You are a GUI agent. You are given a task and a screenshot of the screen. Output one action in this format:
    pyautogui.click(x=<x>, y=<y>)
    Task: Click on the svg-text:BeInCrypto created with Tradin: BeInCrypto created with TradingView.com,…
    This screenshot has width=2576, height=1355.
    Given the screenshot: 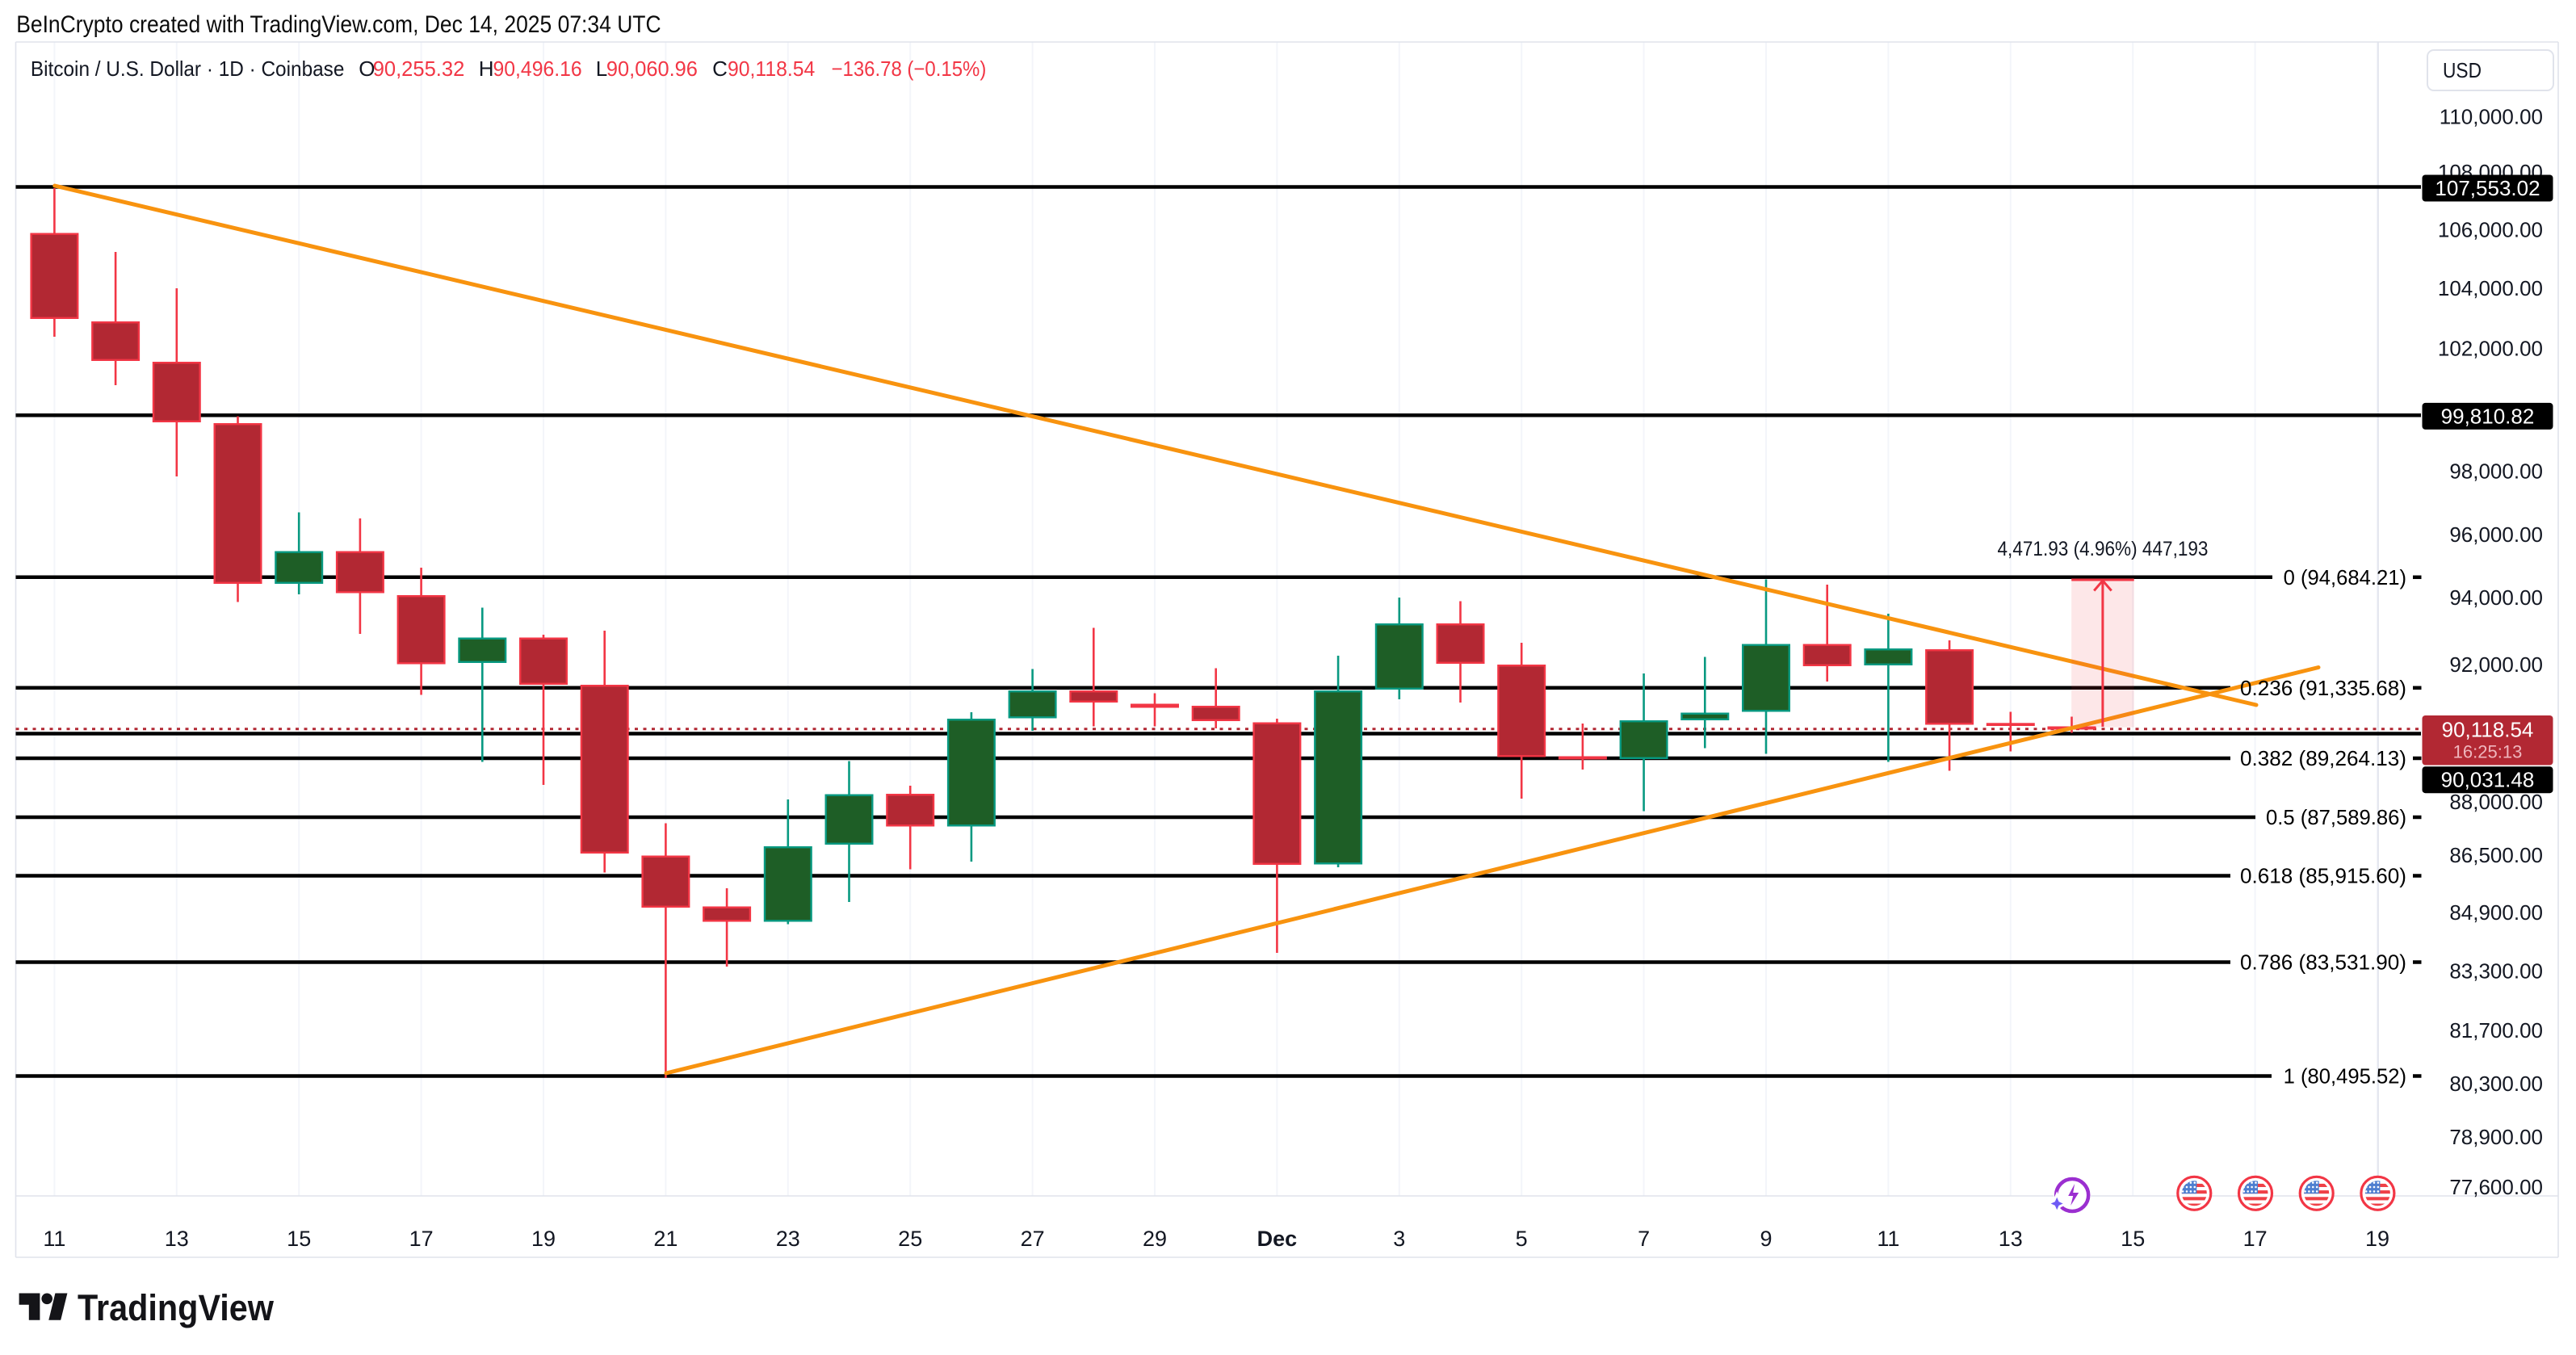 What is the action you would take?
    pyautogui.click(x=338, y=24)
    